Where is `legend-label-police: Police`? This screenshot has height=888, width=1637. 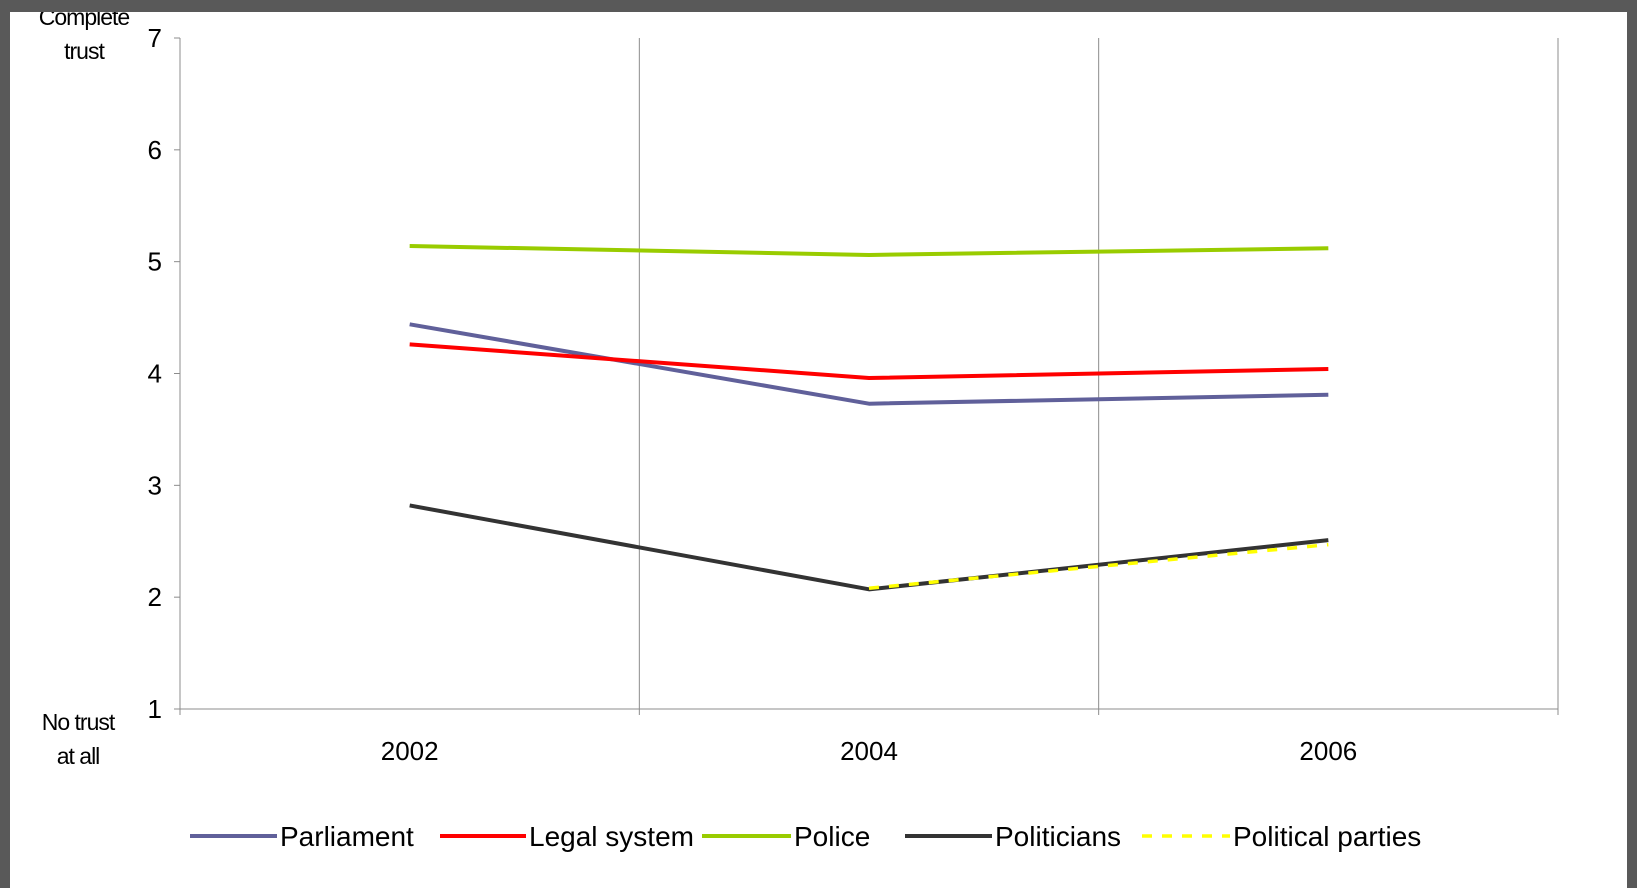
legend-label-police: Police is located at coordinates (832, 836).